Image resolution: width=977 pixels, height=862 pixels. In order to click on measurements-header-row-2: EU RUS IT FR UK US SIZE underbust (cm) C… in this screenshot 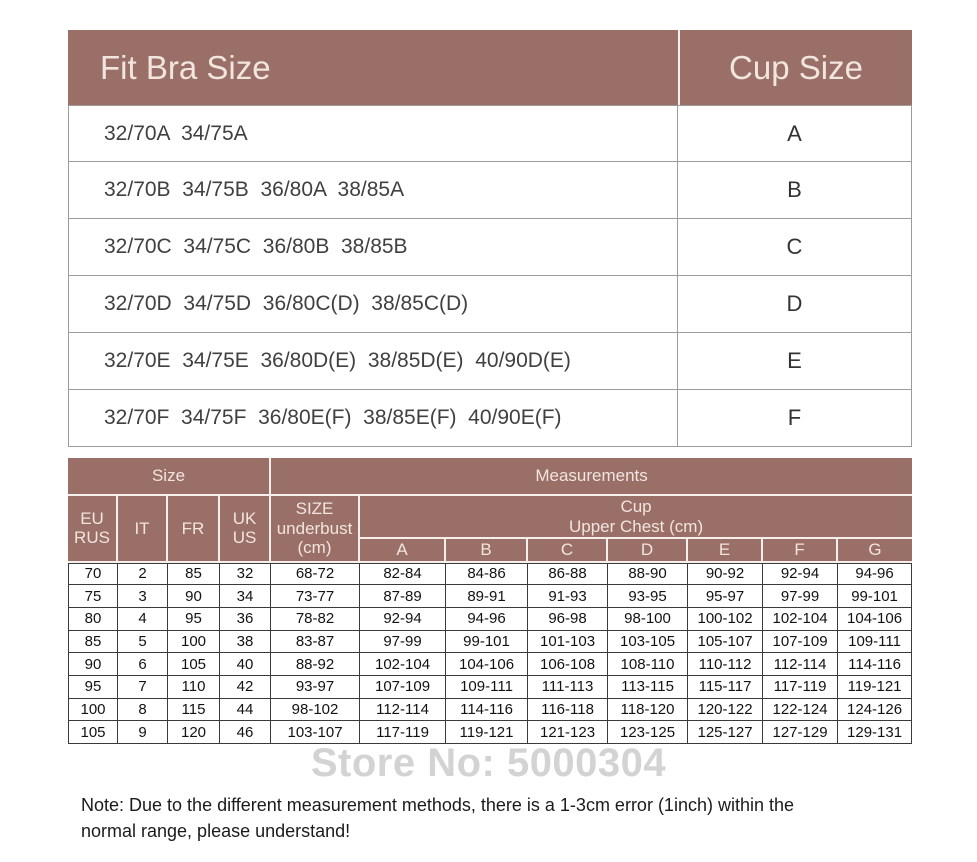, I will do `click(490, 529)`.